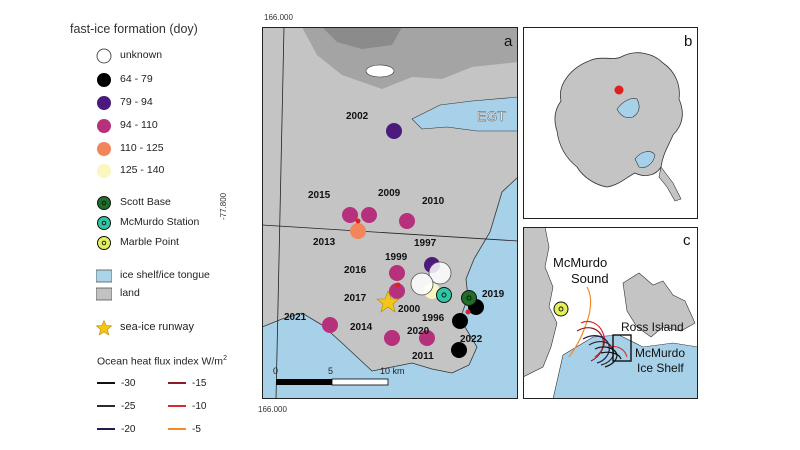 This screenshot has height=450, width=800. Describe the element at coordinates (659, 305) in the screenshot. I see `ross-island-land` at that location.